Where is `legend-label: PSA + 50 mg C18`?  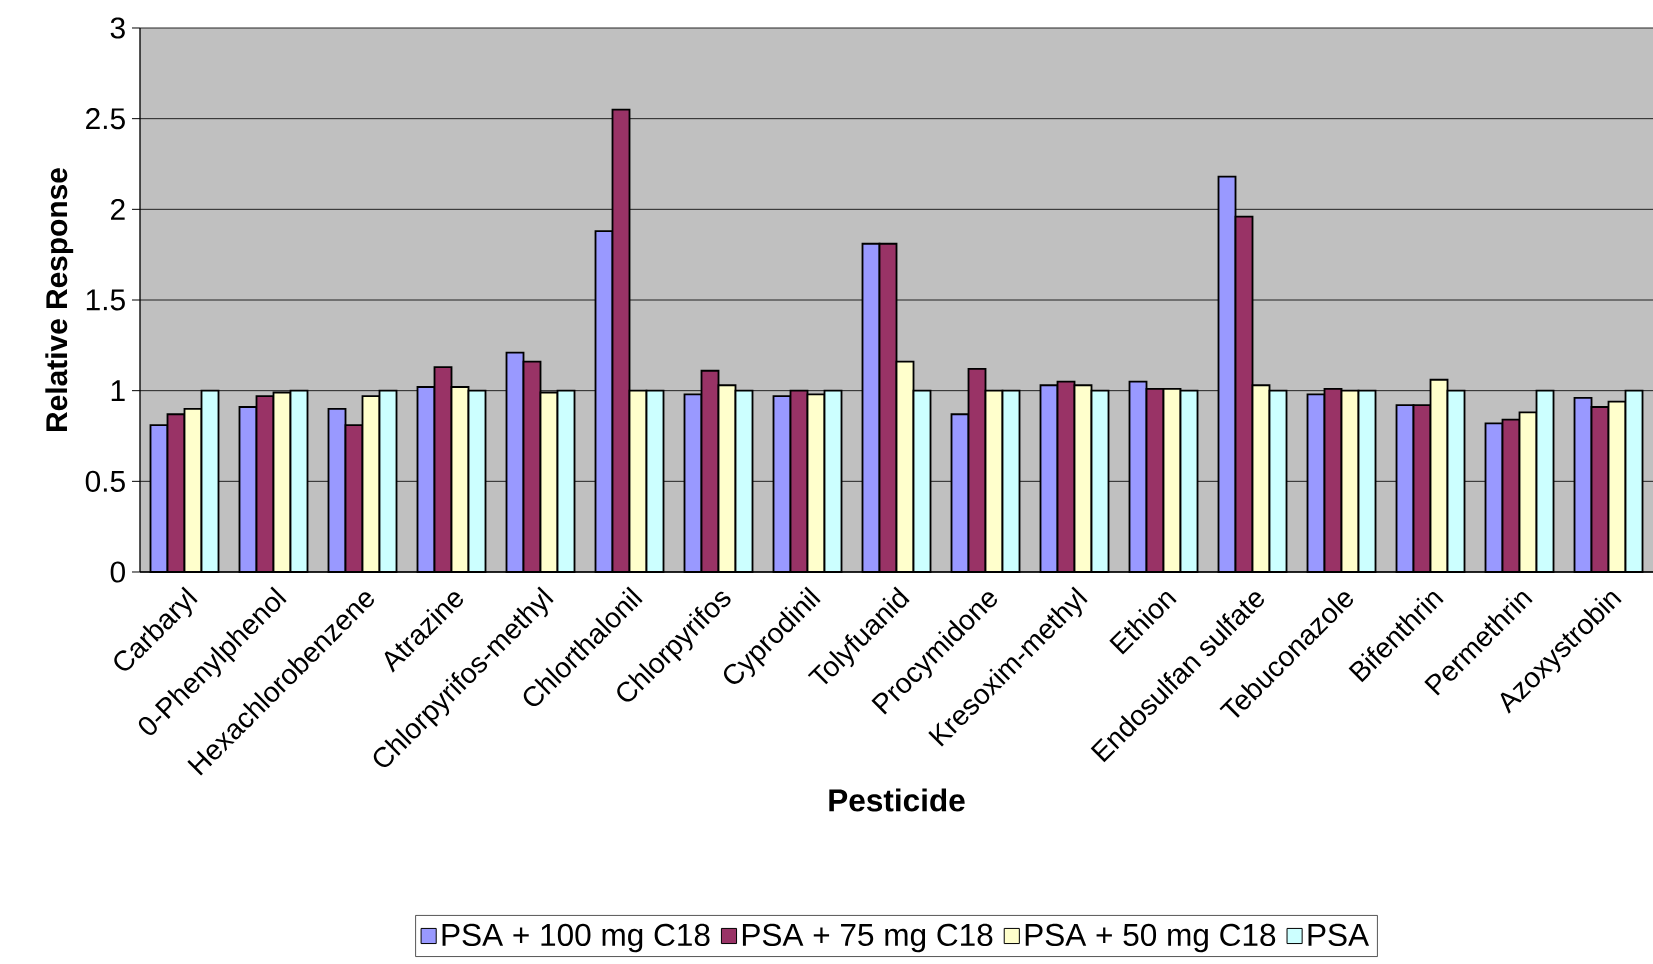
legend-label: PSA + 50 mg C18 is located at coordinates (1150, 938).